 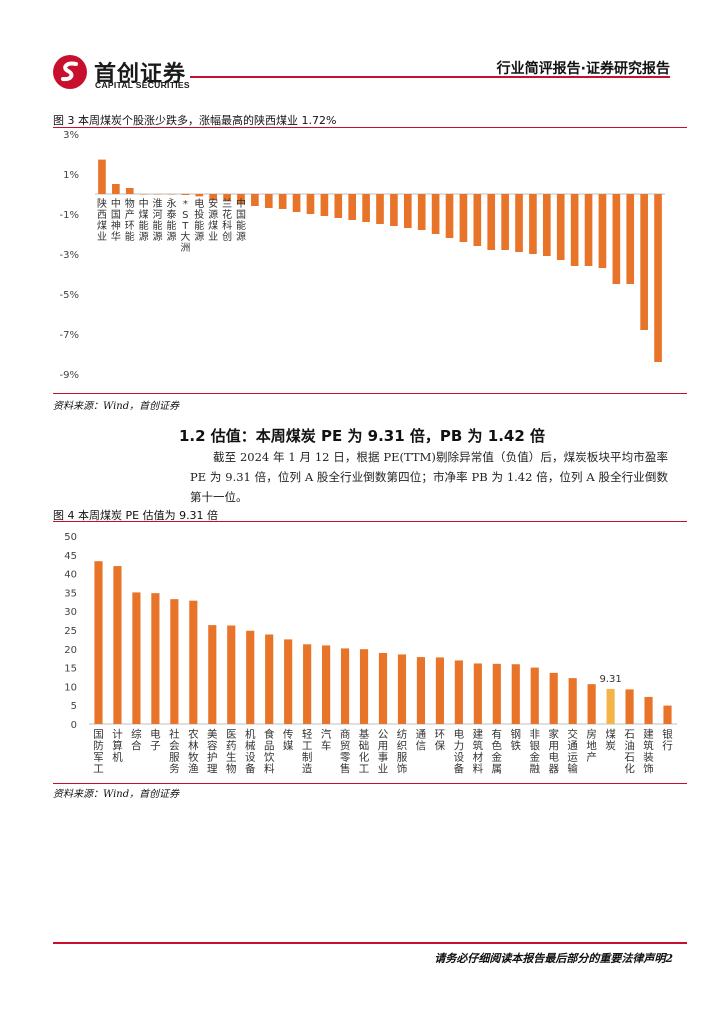 I want to click on industry-label: 银行, so click(x=667, y=740).